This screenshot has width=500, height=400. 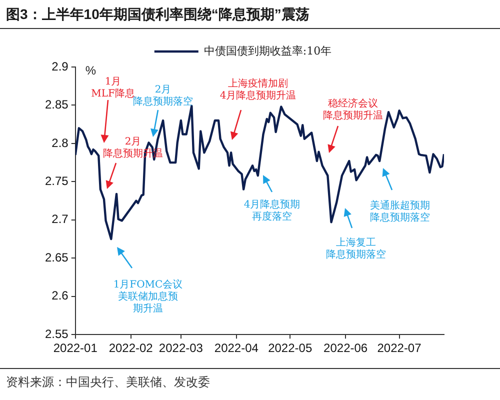 What do you see at coordinates (346, 348) in the screenshot?
I see `x-tick-label: 2022-06` at bounding box center [346, 348].